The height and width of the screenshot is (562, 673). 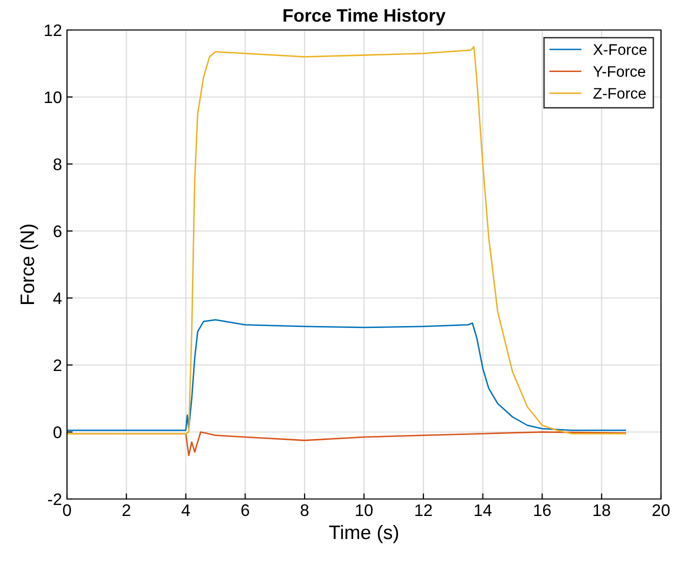 What do you see at coordinates (619, 93) in the screenshot?
I see `legend-label: Z-Force` at bounding box center [619, 93].